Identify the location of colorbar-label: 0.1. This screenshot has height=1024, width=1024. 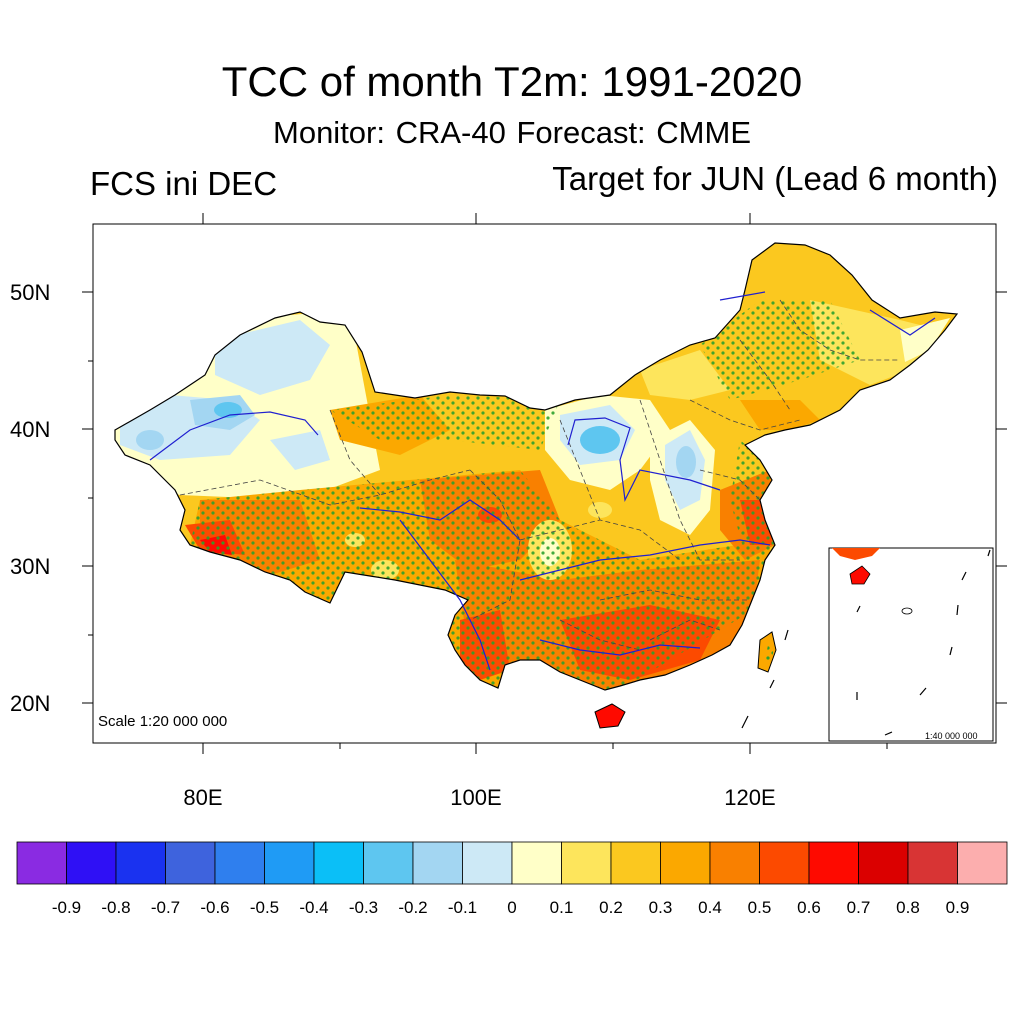
(562, 907).